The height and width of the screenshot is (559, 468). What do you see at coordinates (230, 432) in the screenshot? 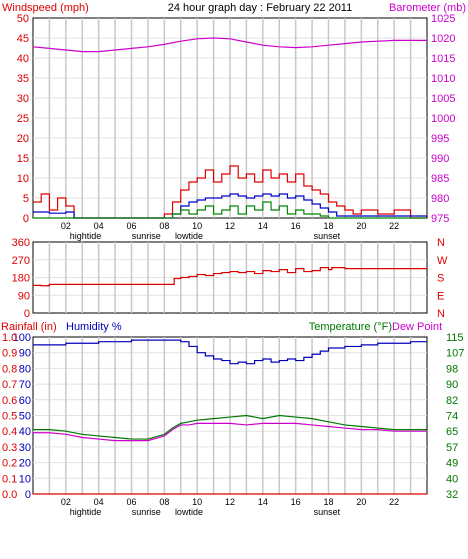
I see `series-dew-point` at bounding box center [230, 432].